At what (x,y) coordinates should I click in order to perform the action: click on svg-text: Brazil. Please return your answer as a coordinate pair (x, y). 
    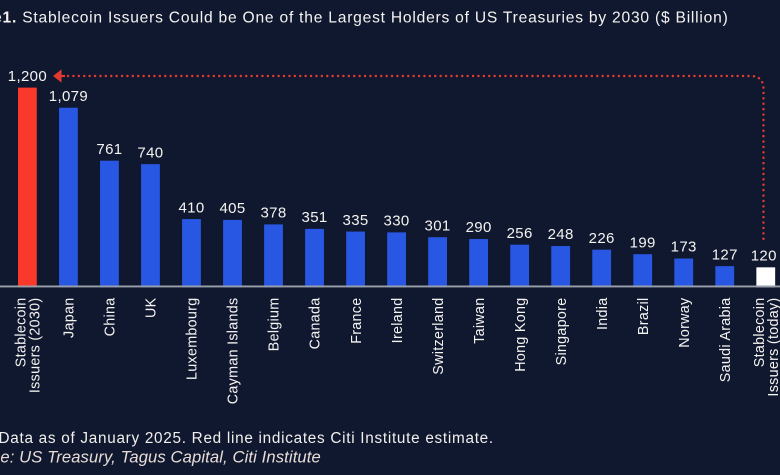
    Looking at the image, I should click on (644, 317).